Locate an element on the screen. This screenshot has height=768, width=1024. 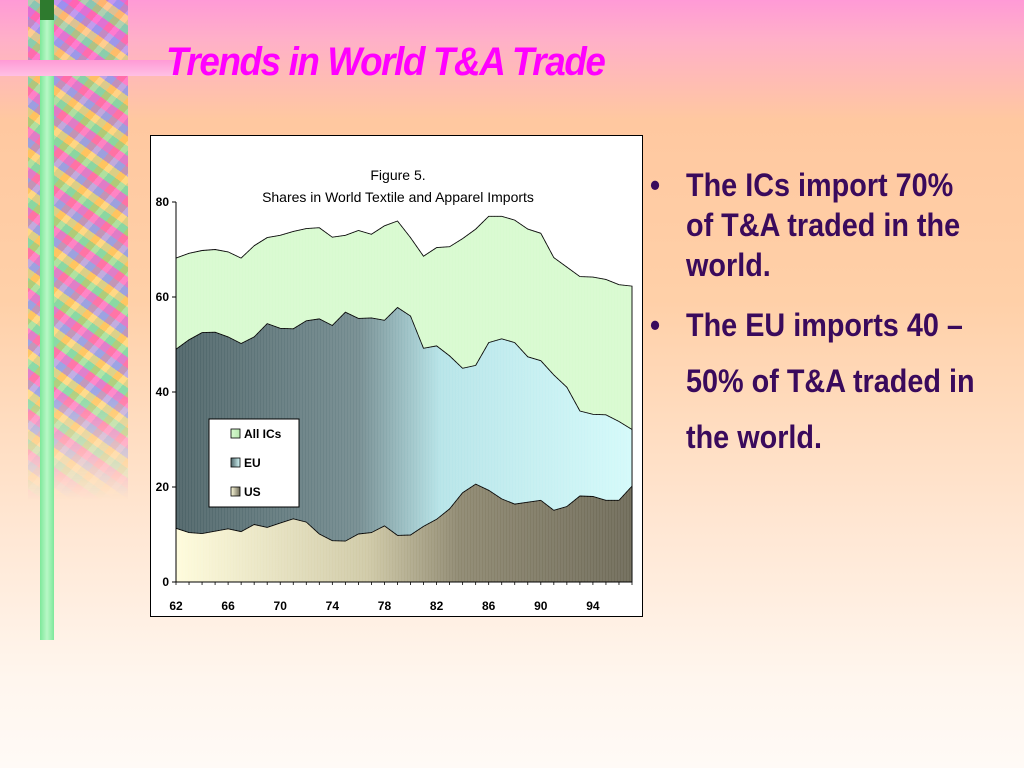
x-tick-label: 82 is located at coordinates (437, 606).